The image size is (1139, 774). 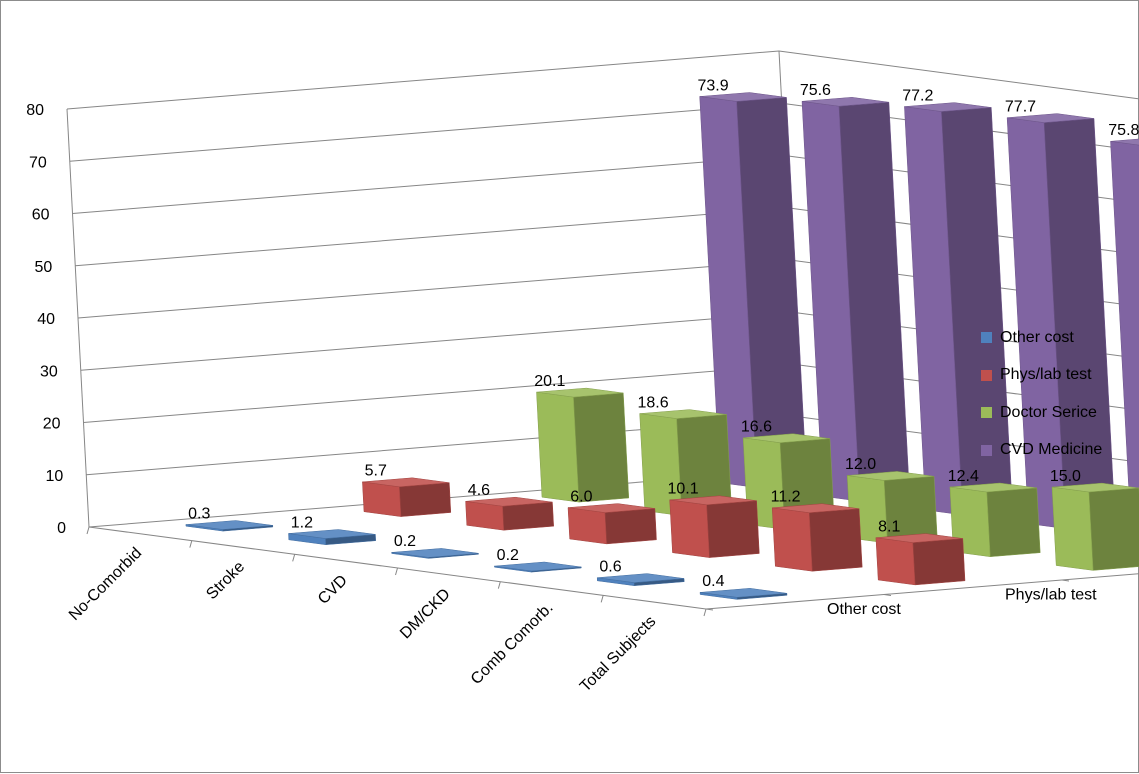 I want to click on legend-item: Phys/lab test, so click(x=1041, y=376).